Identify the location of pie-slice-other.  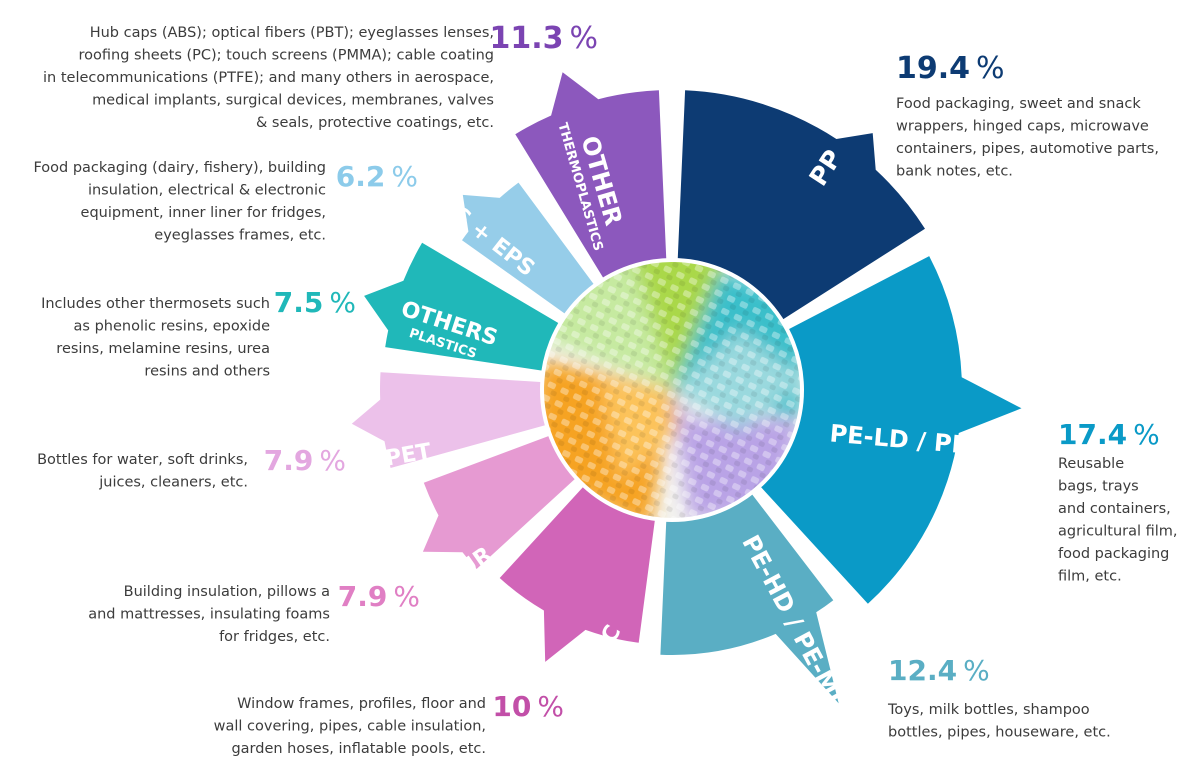
(591, 176).